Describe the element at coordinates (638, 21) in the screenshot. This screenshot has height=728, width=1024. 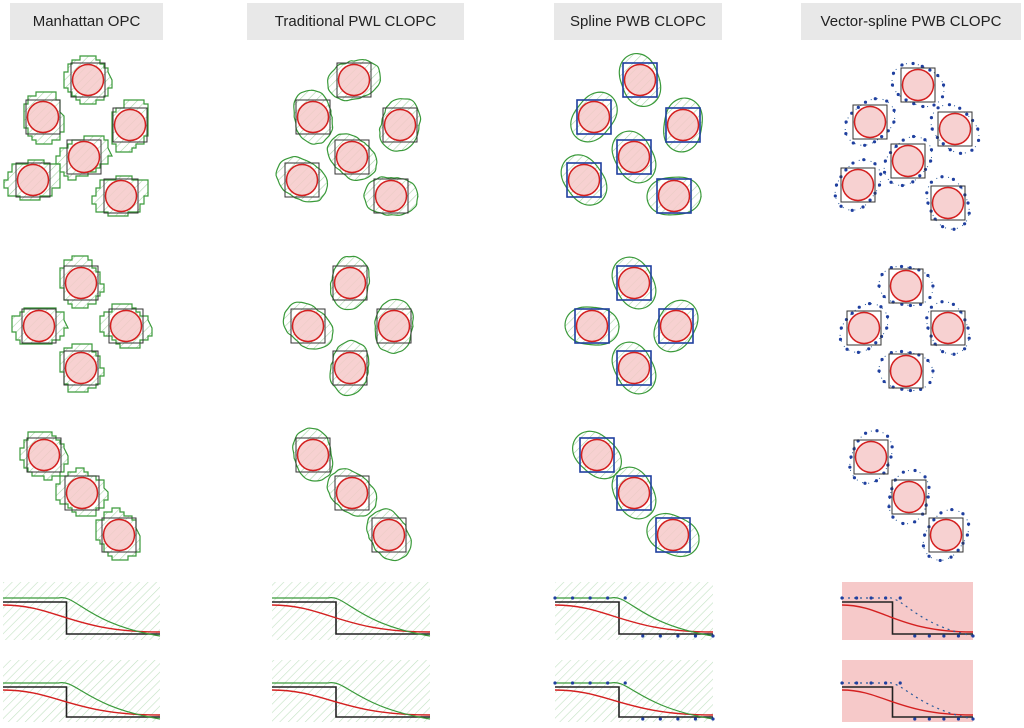
I see `header-label: Spline PWB CLOPC` at that location.